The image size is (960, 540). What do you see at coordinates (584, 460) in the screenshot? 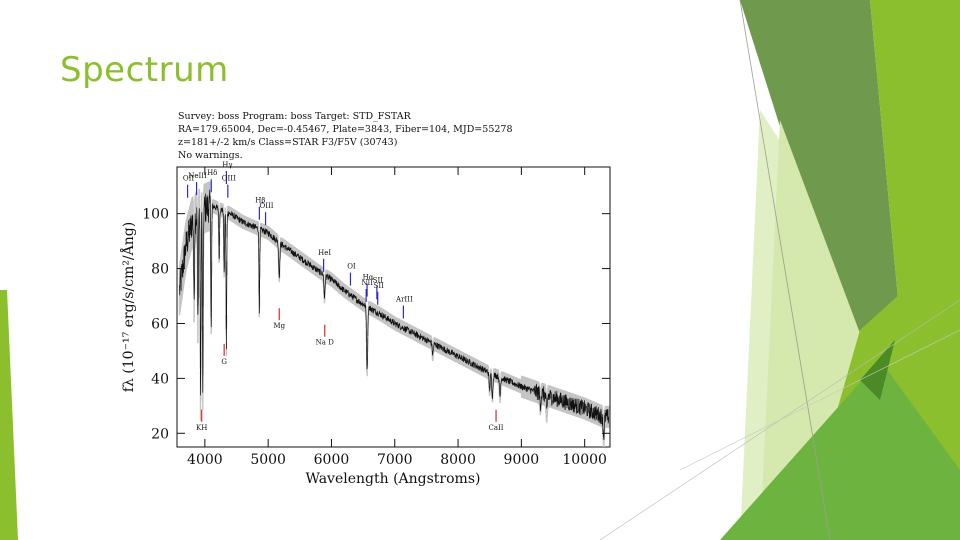
I see `x-tick-label: 10000` at bounding box center [584, 460].